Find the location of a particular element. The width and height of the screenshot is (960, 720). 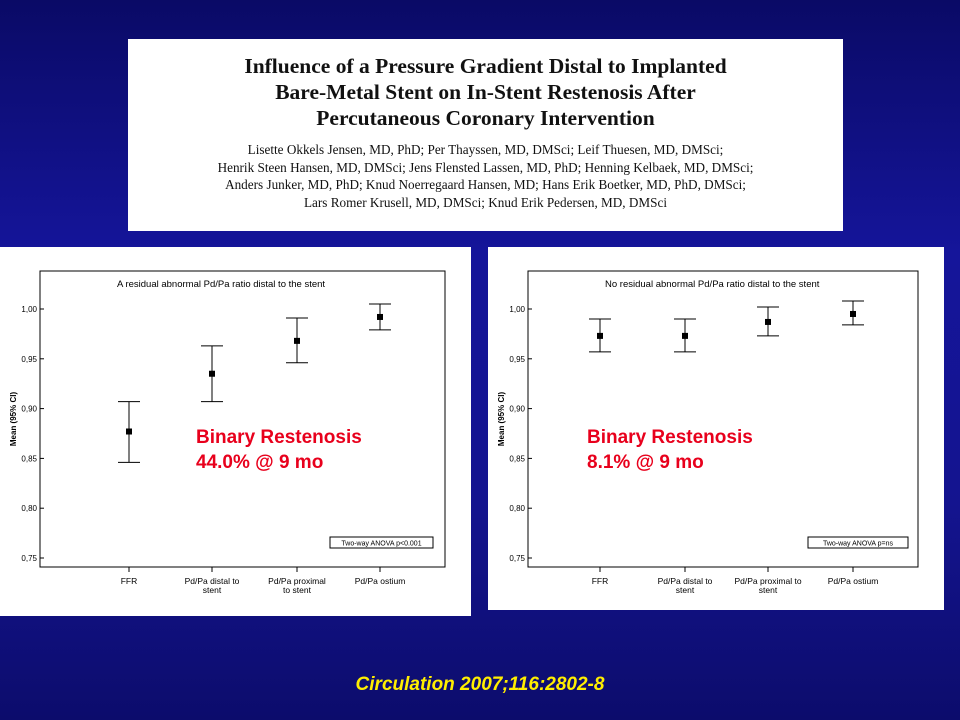

stat-box-text: Two-way ANOVA p<0.001 is located at coordinates (381, 544).